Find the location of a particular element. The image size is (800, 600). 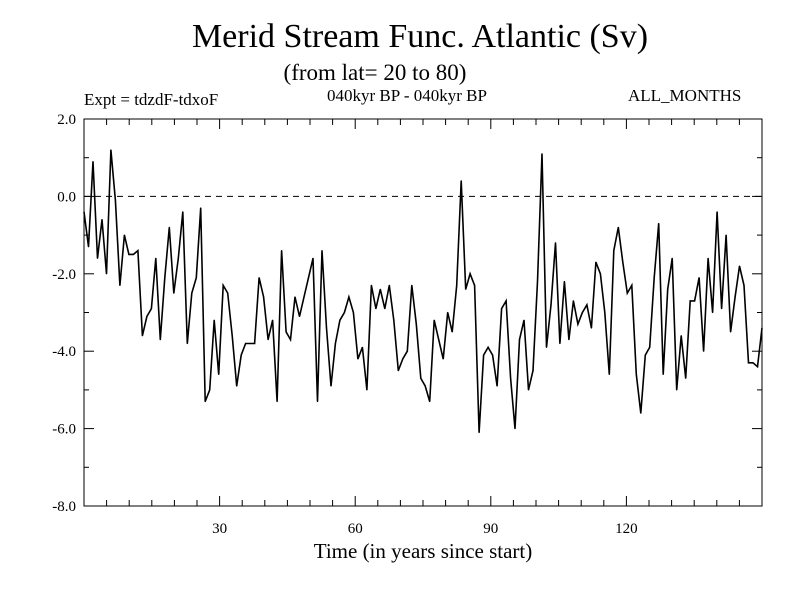

experiment-label: Expt = tdzdF-tdxoF is located at coordinates (151, 99).